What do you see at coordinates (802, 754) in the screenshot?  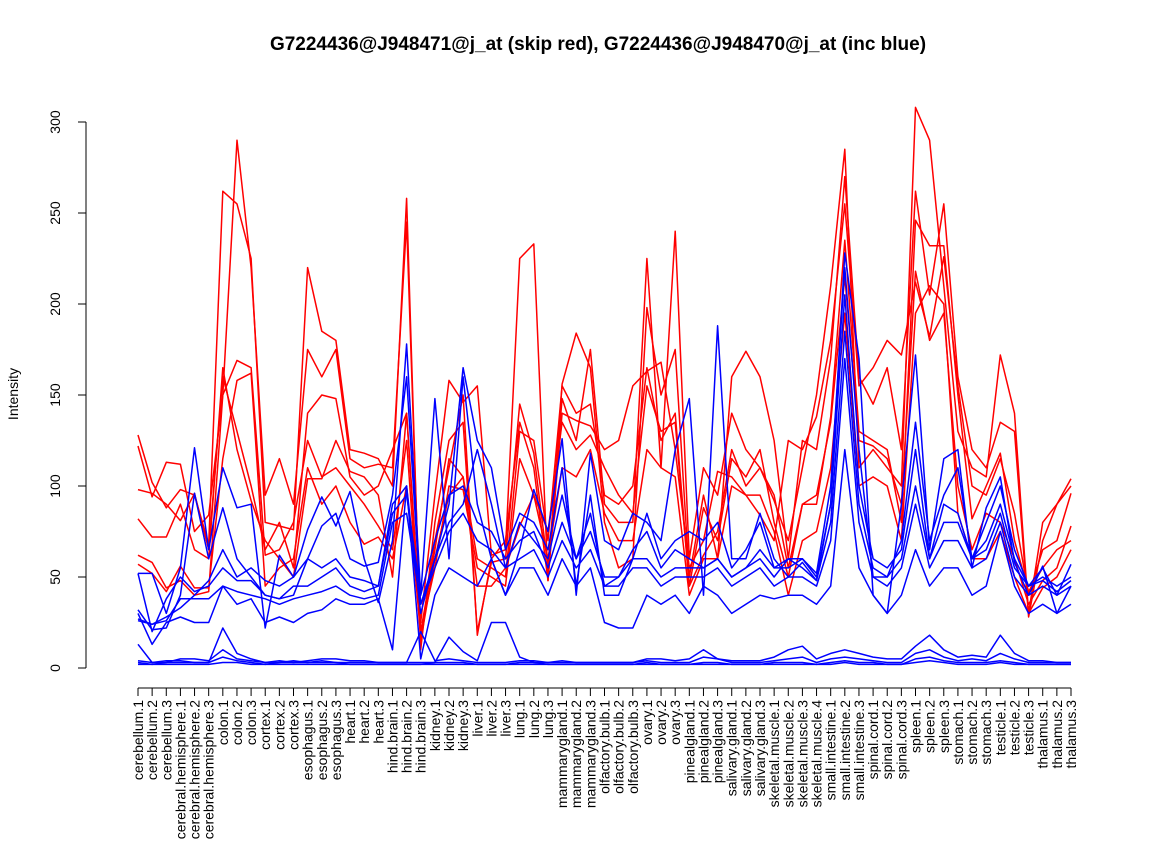 I see `x-tick-label: skeletal.muscle.3` at bounding box center [802, 754].